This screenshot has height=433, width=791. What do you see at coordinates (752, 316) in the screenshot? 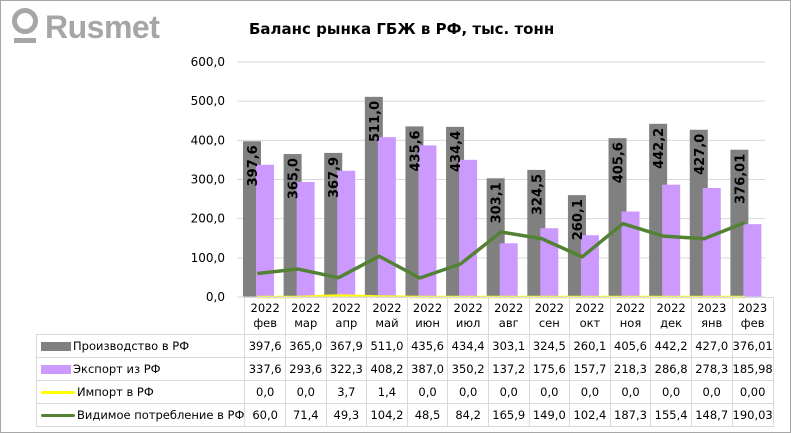
I see `x-tick-label: 2023 фев` at bounding box center [752, 316].